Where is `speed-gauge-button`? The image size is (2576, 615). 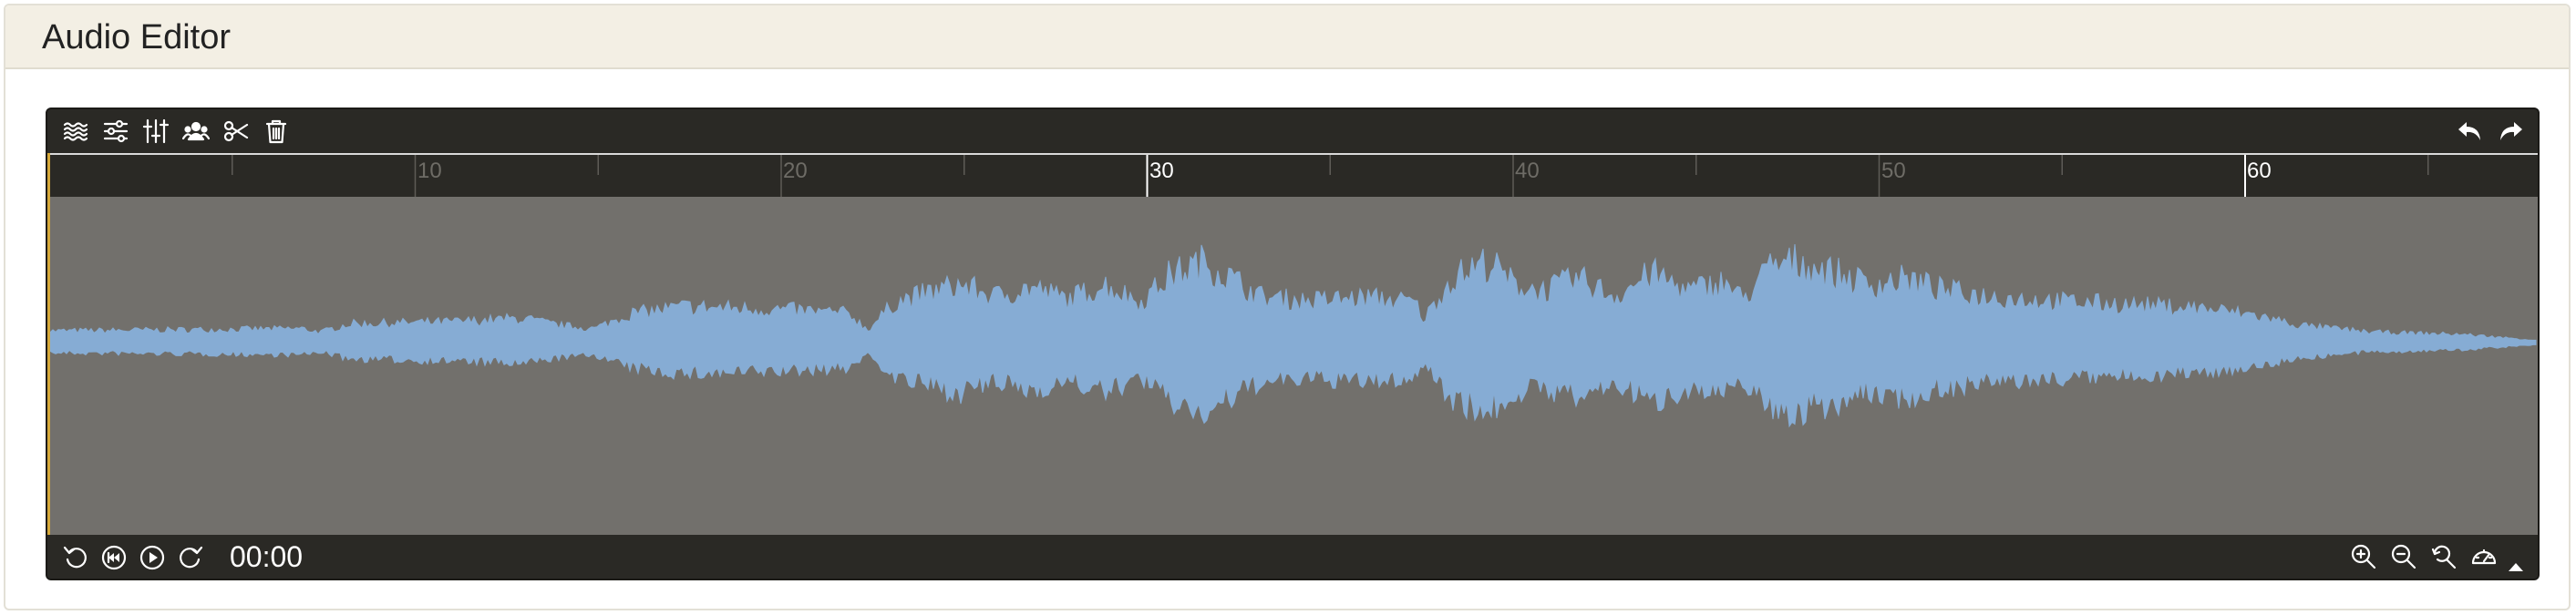
speed-gauge-button is located at coordinates (2483, 557).